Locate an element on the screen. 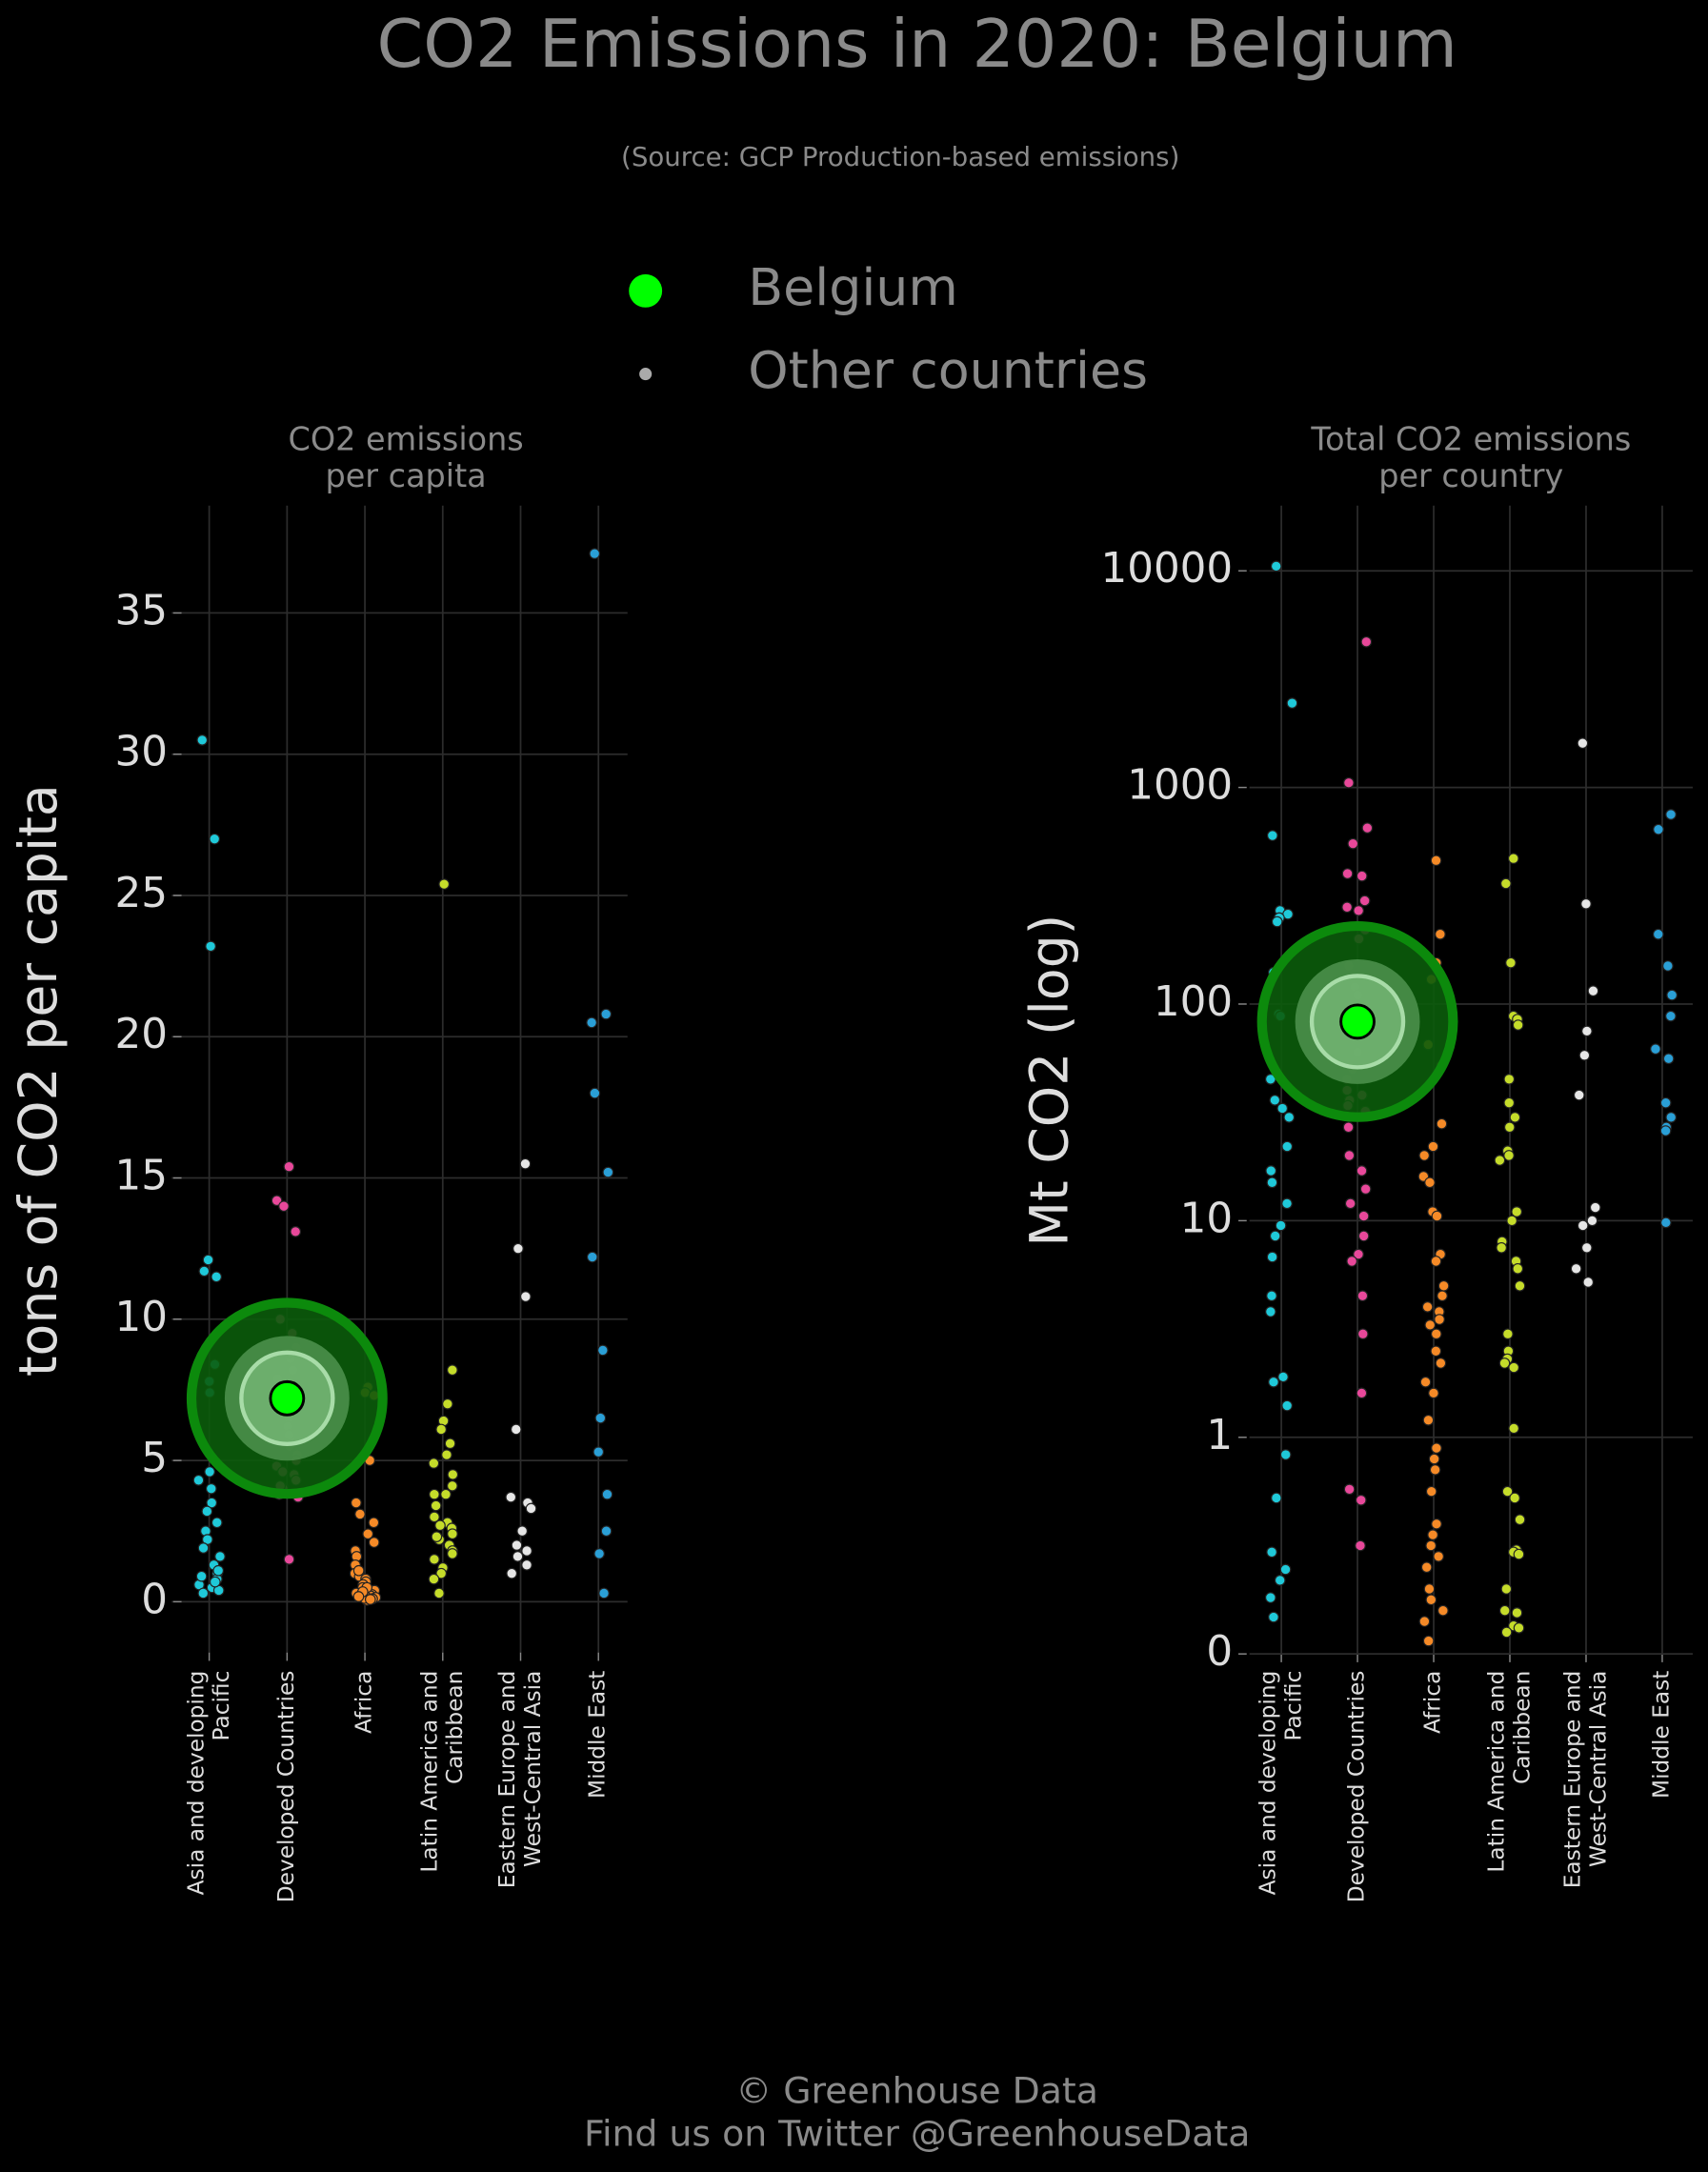 This screenshot has height=2172, width=1708. y-tick-label: 1000 is located at coordinates (1180, 786).